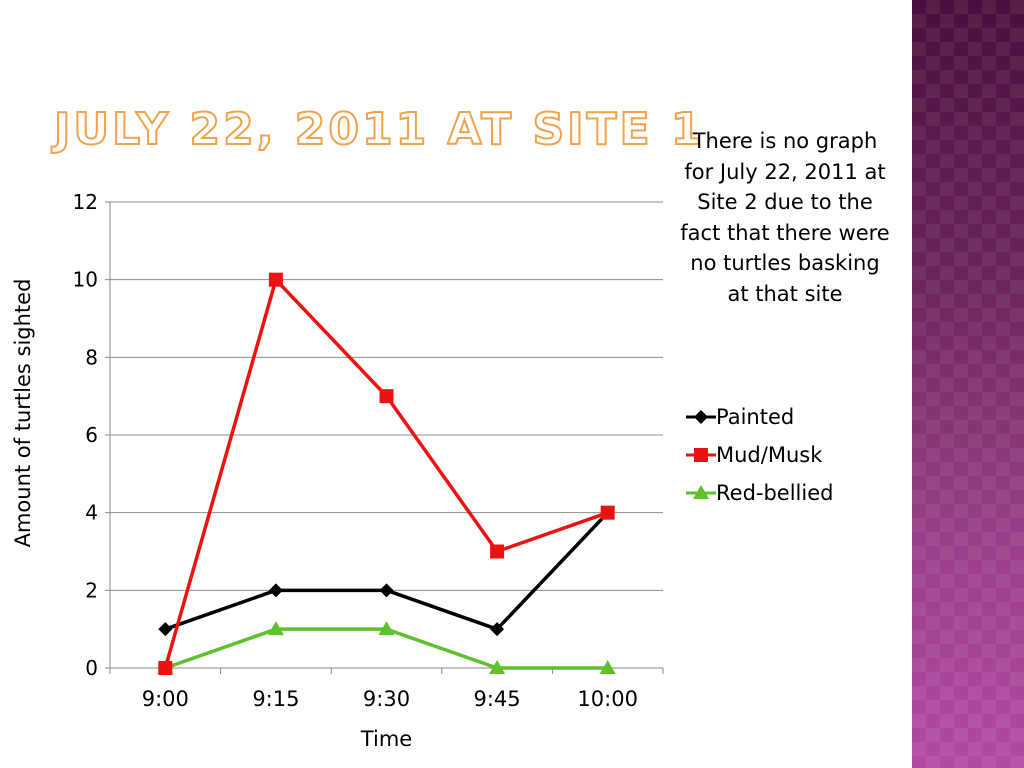 The height and width of the screenshot is (768, 1024). Describe the element at coordinates (165, 699) in the screenshot. I see `x-tick-label: 9:00` at that location.